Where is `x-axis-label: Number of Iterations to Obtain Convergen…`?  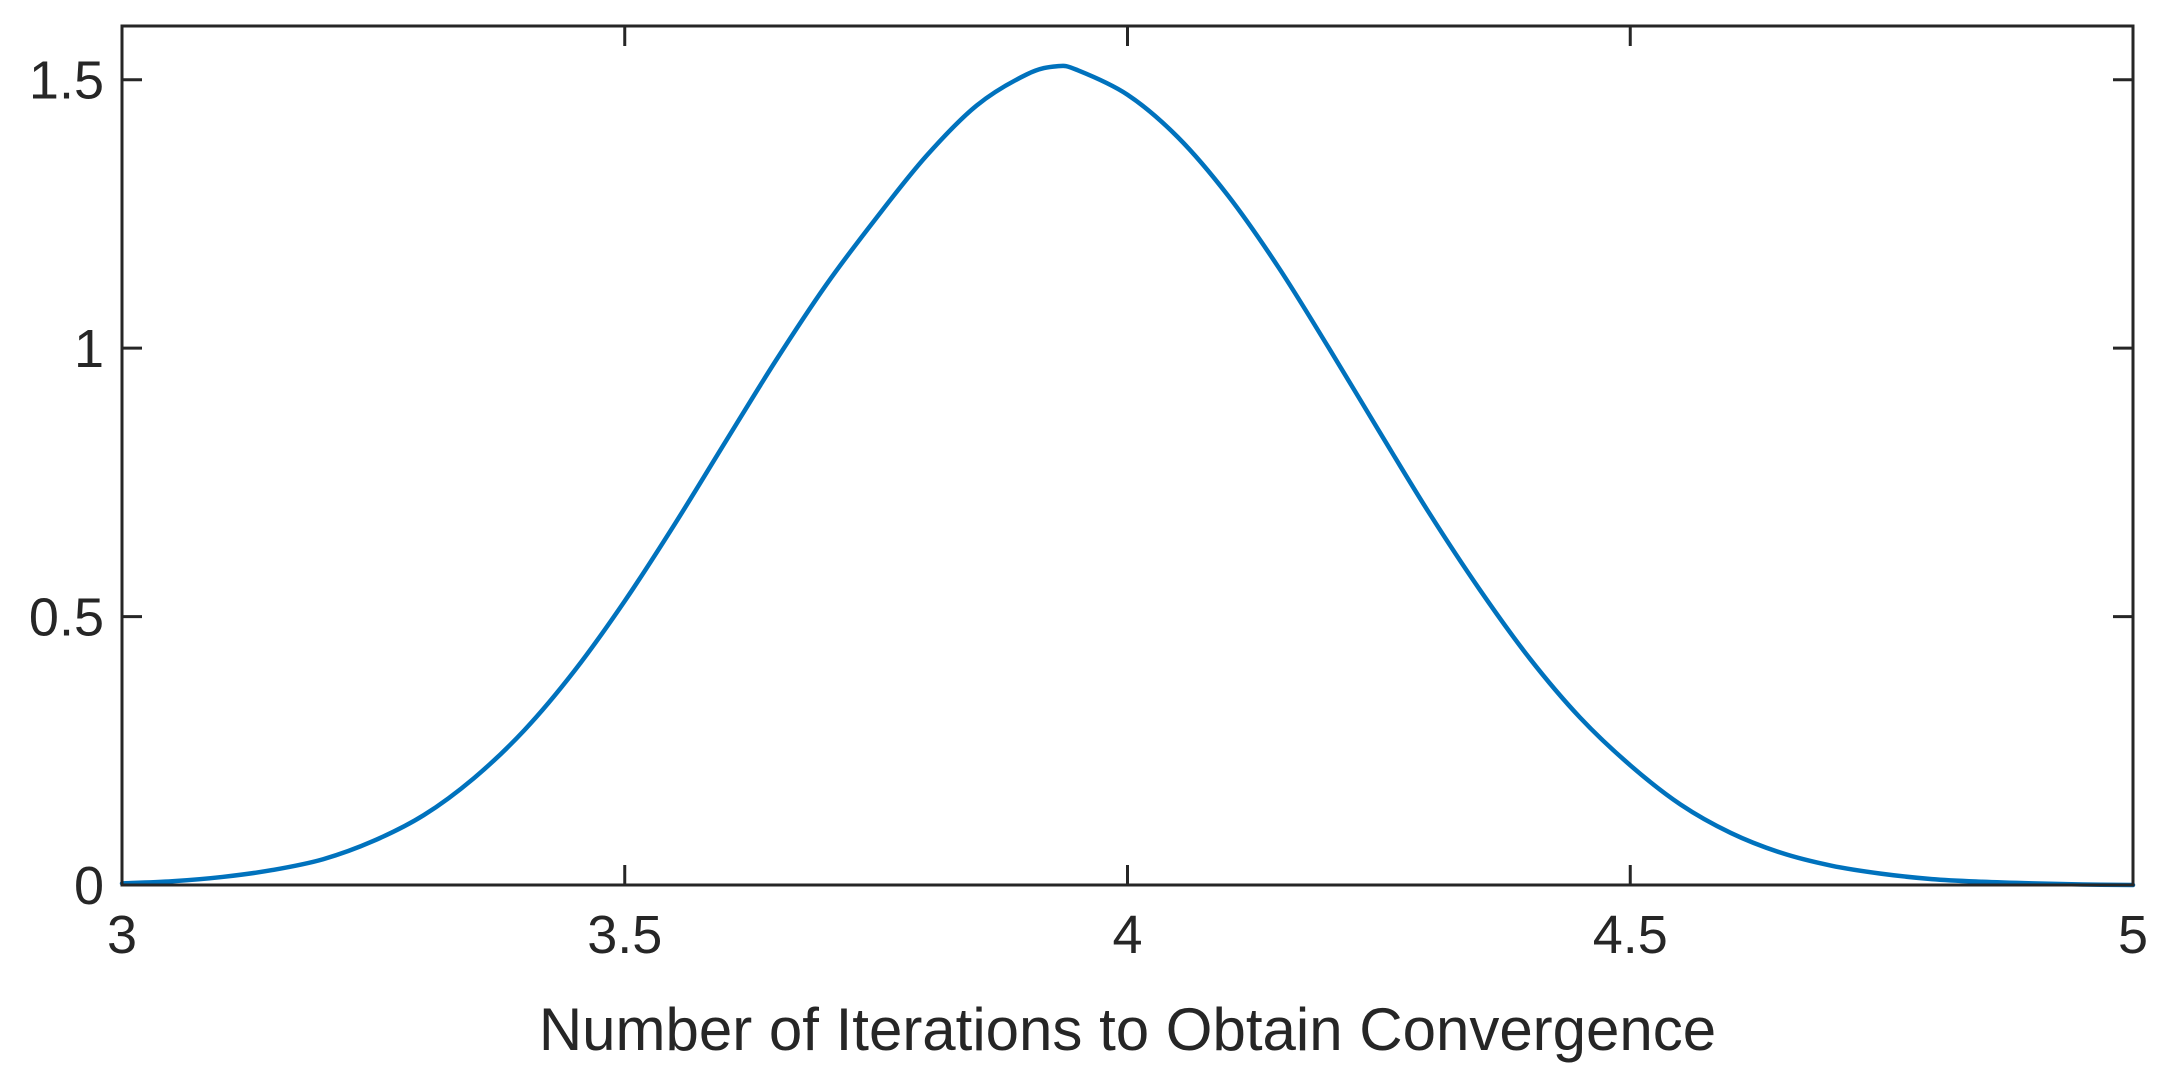 x-axis-label: Number of Iterations to Obtain Convergen… is located at coordinates (1127, 1029).